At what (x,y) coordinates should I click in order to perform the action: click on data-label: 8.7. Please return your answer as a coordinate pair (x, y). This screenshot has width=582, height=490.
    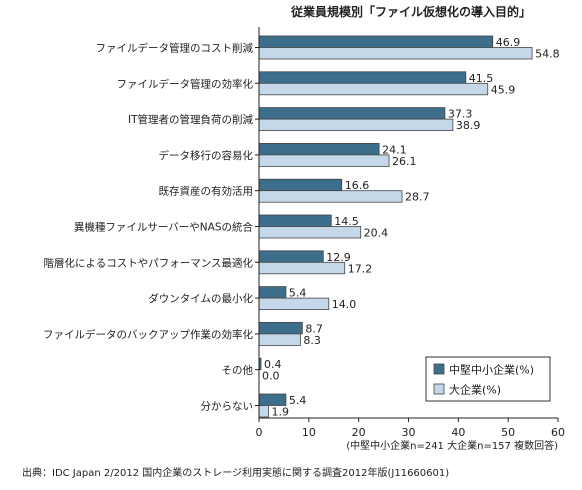
    Looking at the image, I should click on (314, 328).